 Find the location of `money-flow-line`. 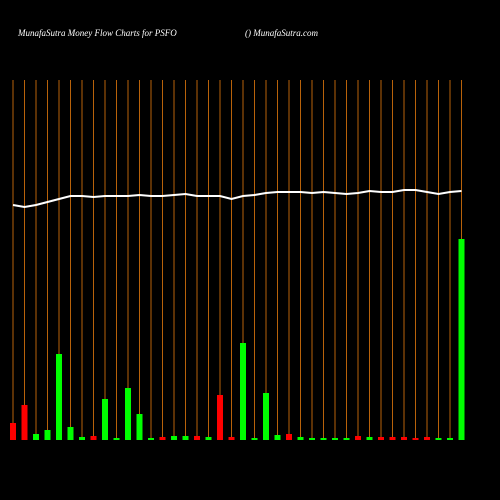

money-flow-line is located at coordinates (237, 199).